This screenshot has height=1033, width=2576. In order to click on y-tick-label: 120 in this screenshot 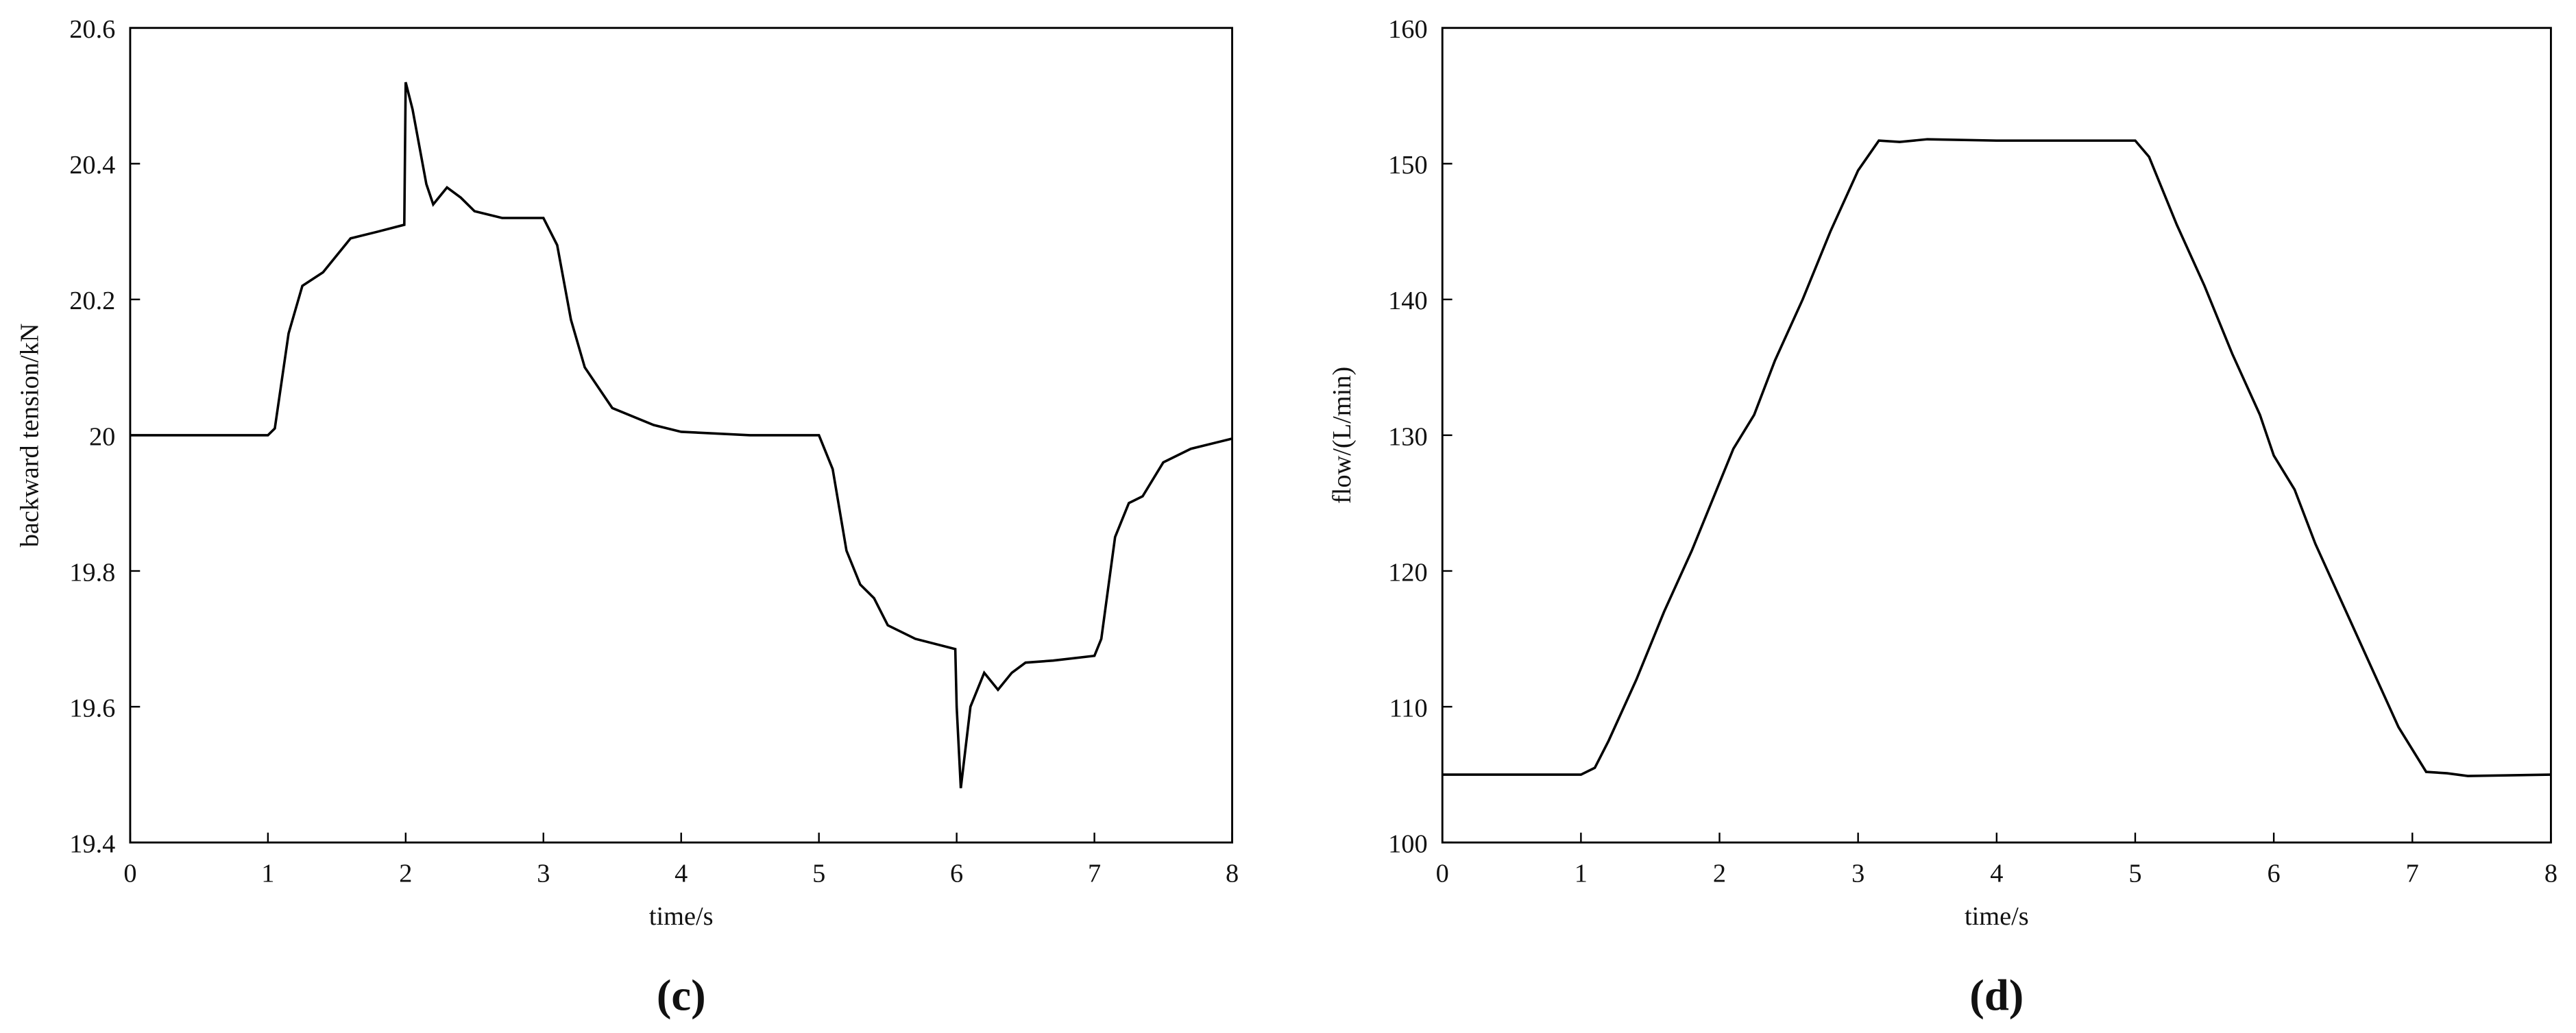, I will do `click(1408, 573)`.